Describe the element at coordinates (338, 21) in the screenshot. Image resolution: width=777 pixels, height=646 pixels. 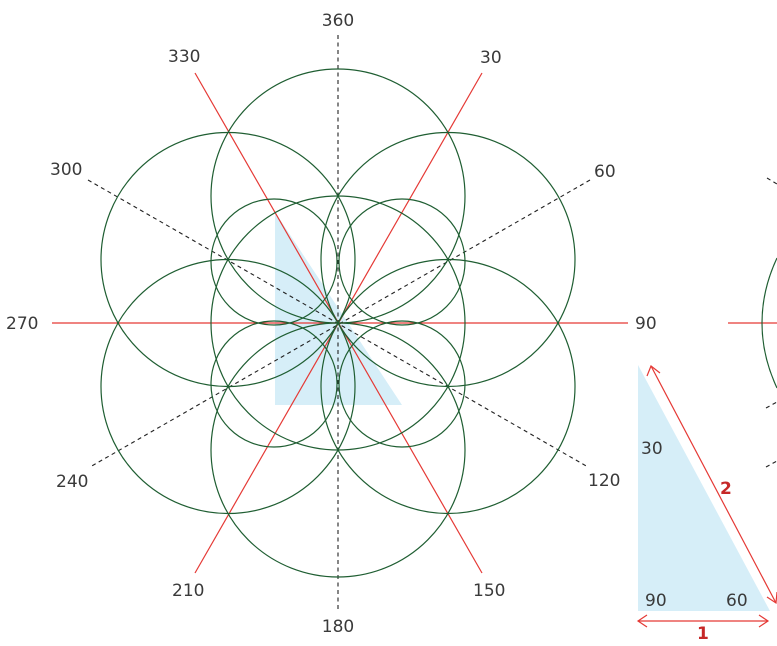
I see `angle-label-360: 360` at that location.